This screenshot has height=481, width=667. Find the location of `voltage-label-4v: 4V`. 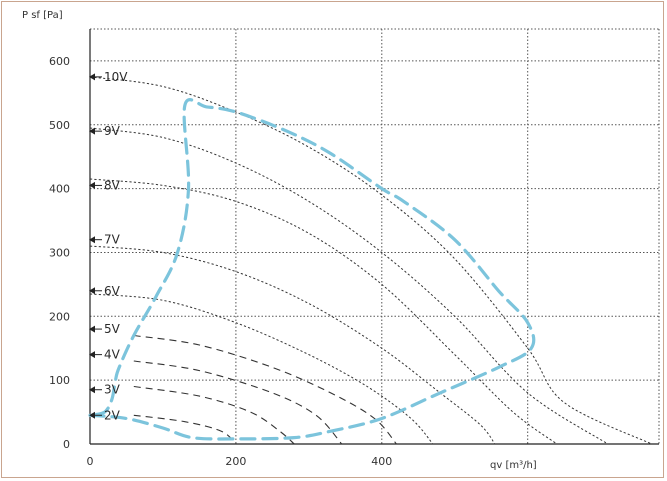

voltage-label-4v: 4V is located at coordinates (105, 355).